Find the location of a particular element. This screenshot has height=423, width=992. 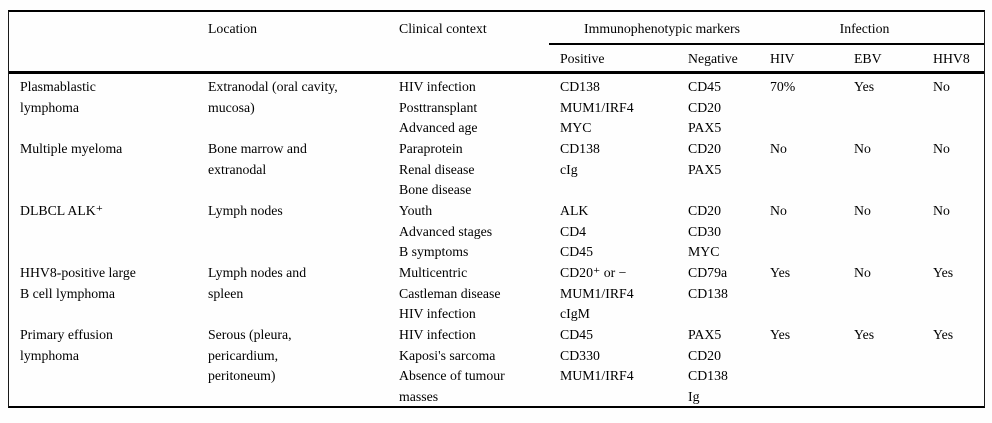

cell-location: Lymph nodes and spleen is located at coordinates (257, 283).